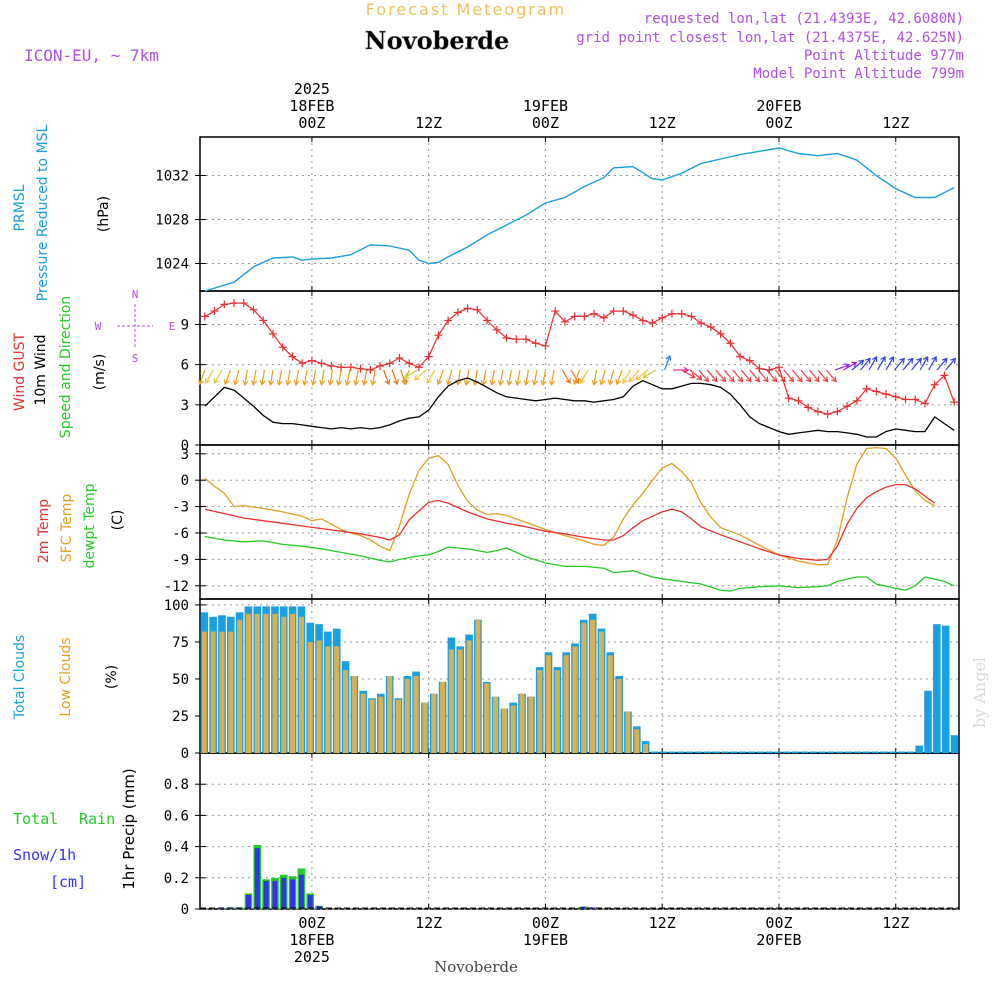  What do you see at coordinates (180, 508) in the screenshot?
I see `temp-ytick-label: -3` at bounding box center [180, 508].